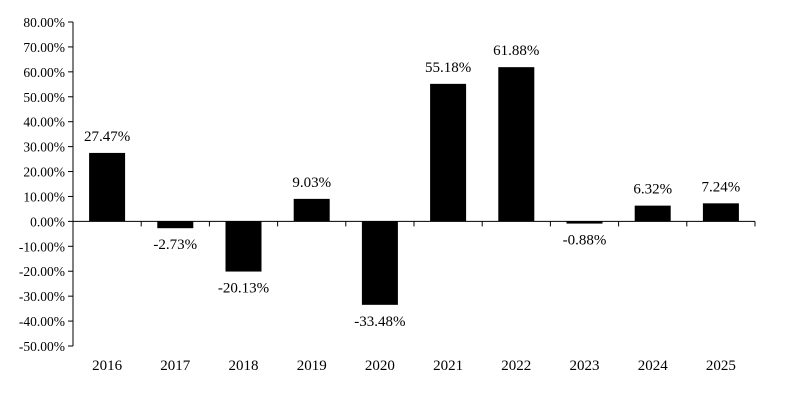 The image size is (786, 410). What do you see at coordinates (379, 263) in the screenshot?
I see `bar-2020` at bounding box center [379, 263].